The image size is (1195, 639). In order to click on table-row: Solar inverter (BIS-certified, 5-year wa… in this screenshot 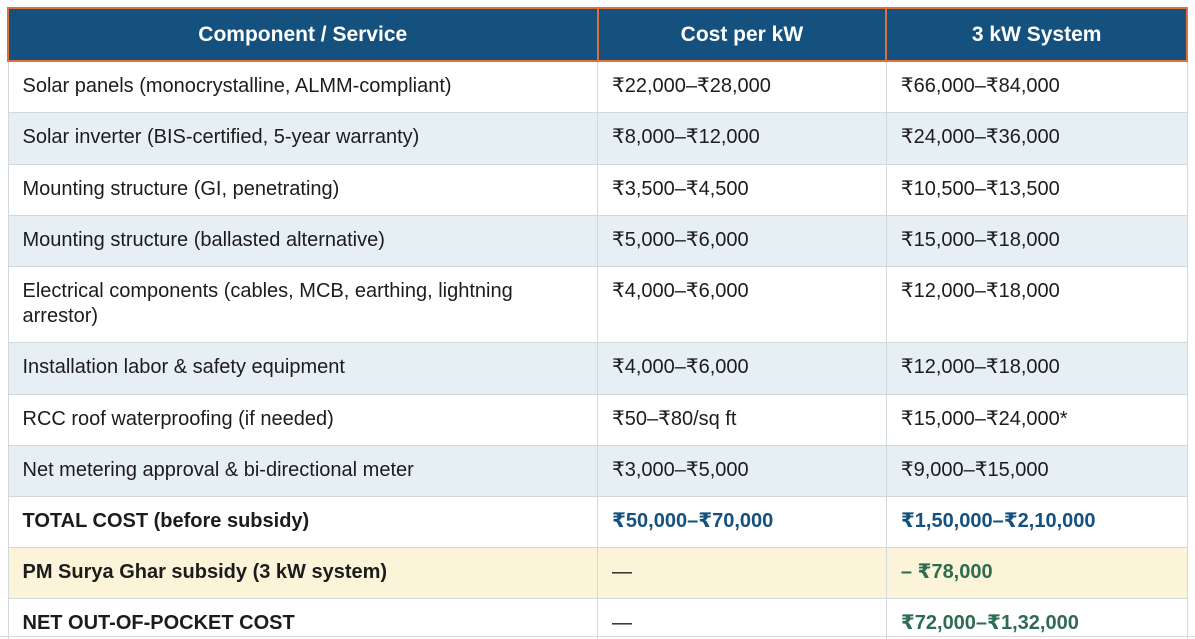, I will do `click(597, 138)`.